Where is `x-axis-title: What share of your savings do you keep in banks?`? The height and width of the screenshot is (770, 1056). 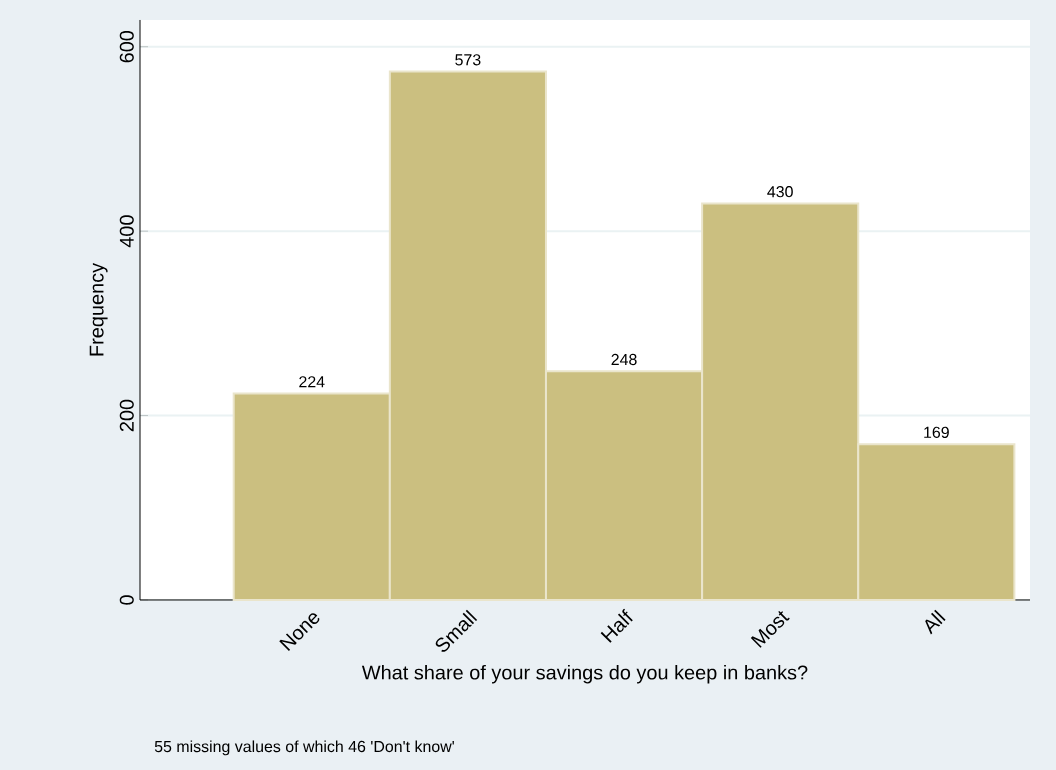 x-axis-title: What share of your savings do you keep in banks? is located at coordinates (584, 674).